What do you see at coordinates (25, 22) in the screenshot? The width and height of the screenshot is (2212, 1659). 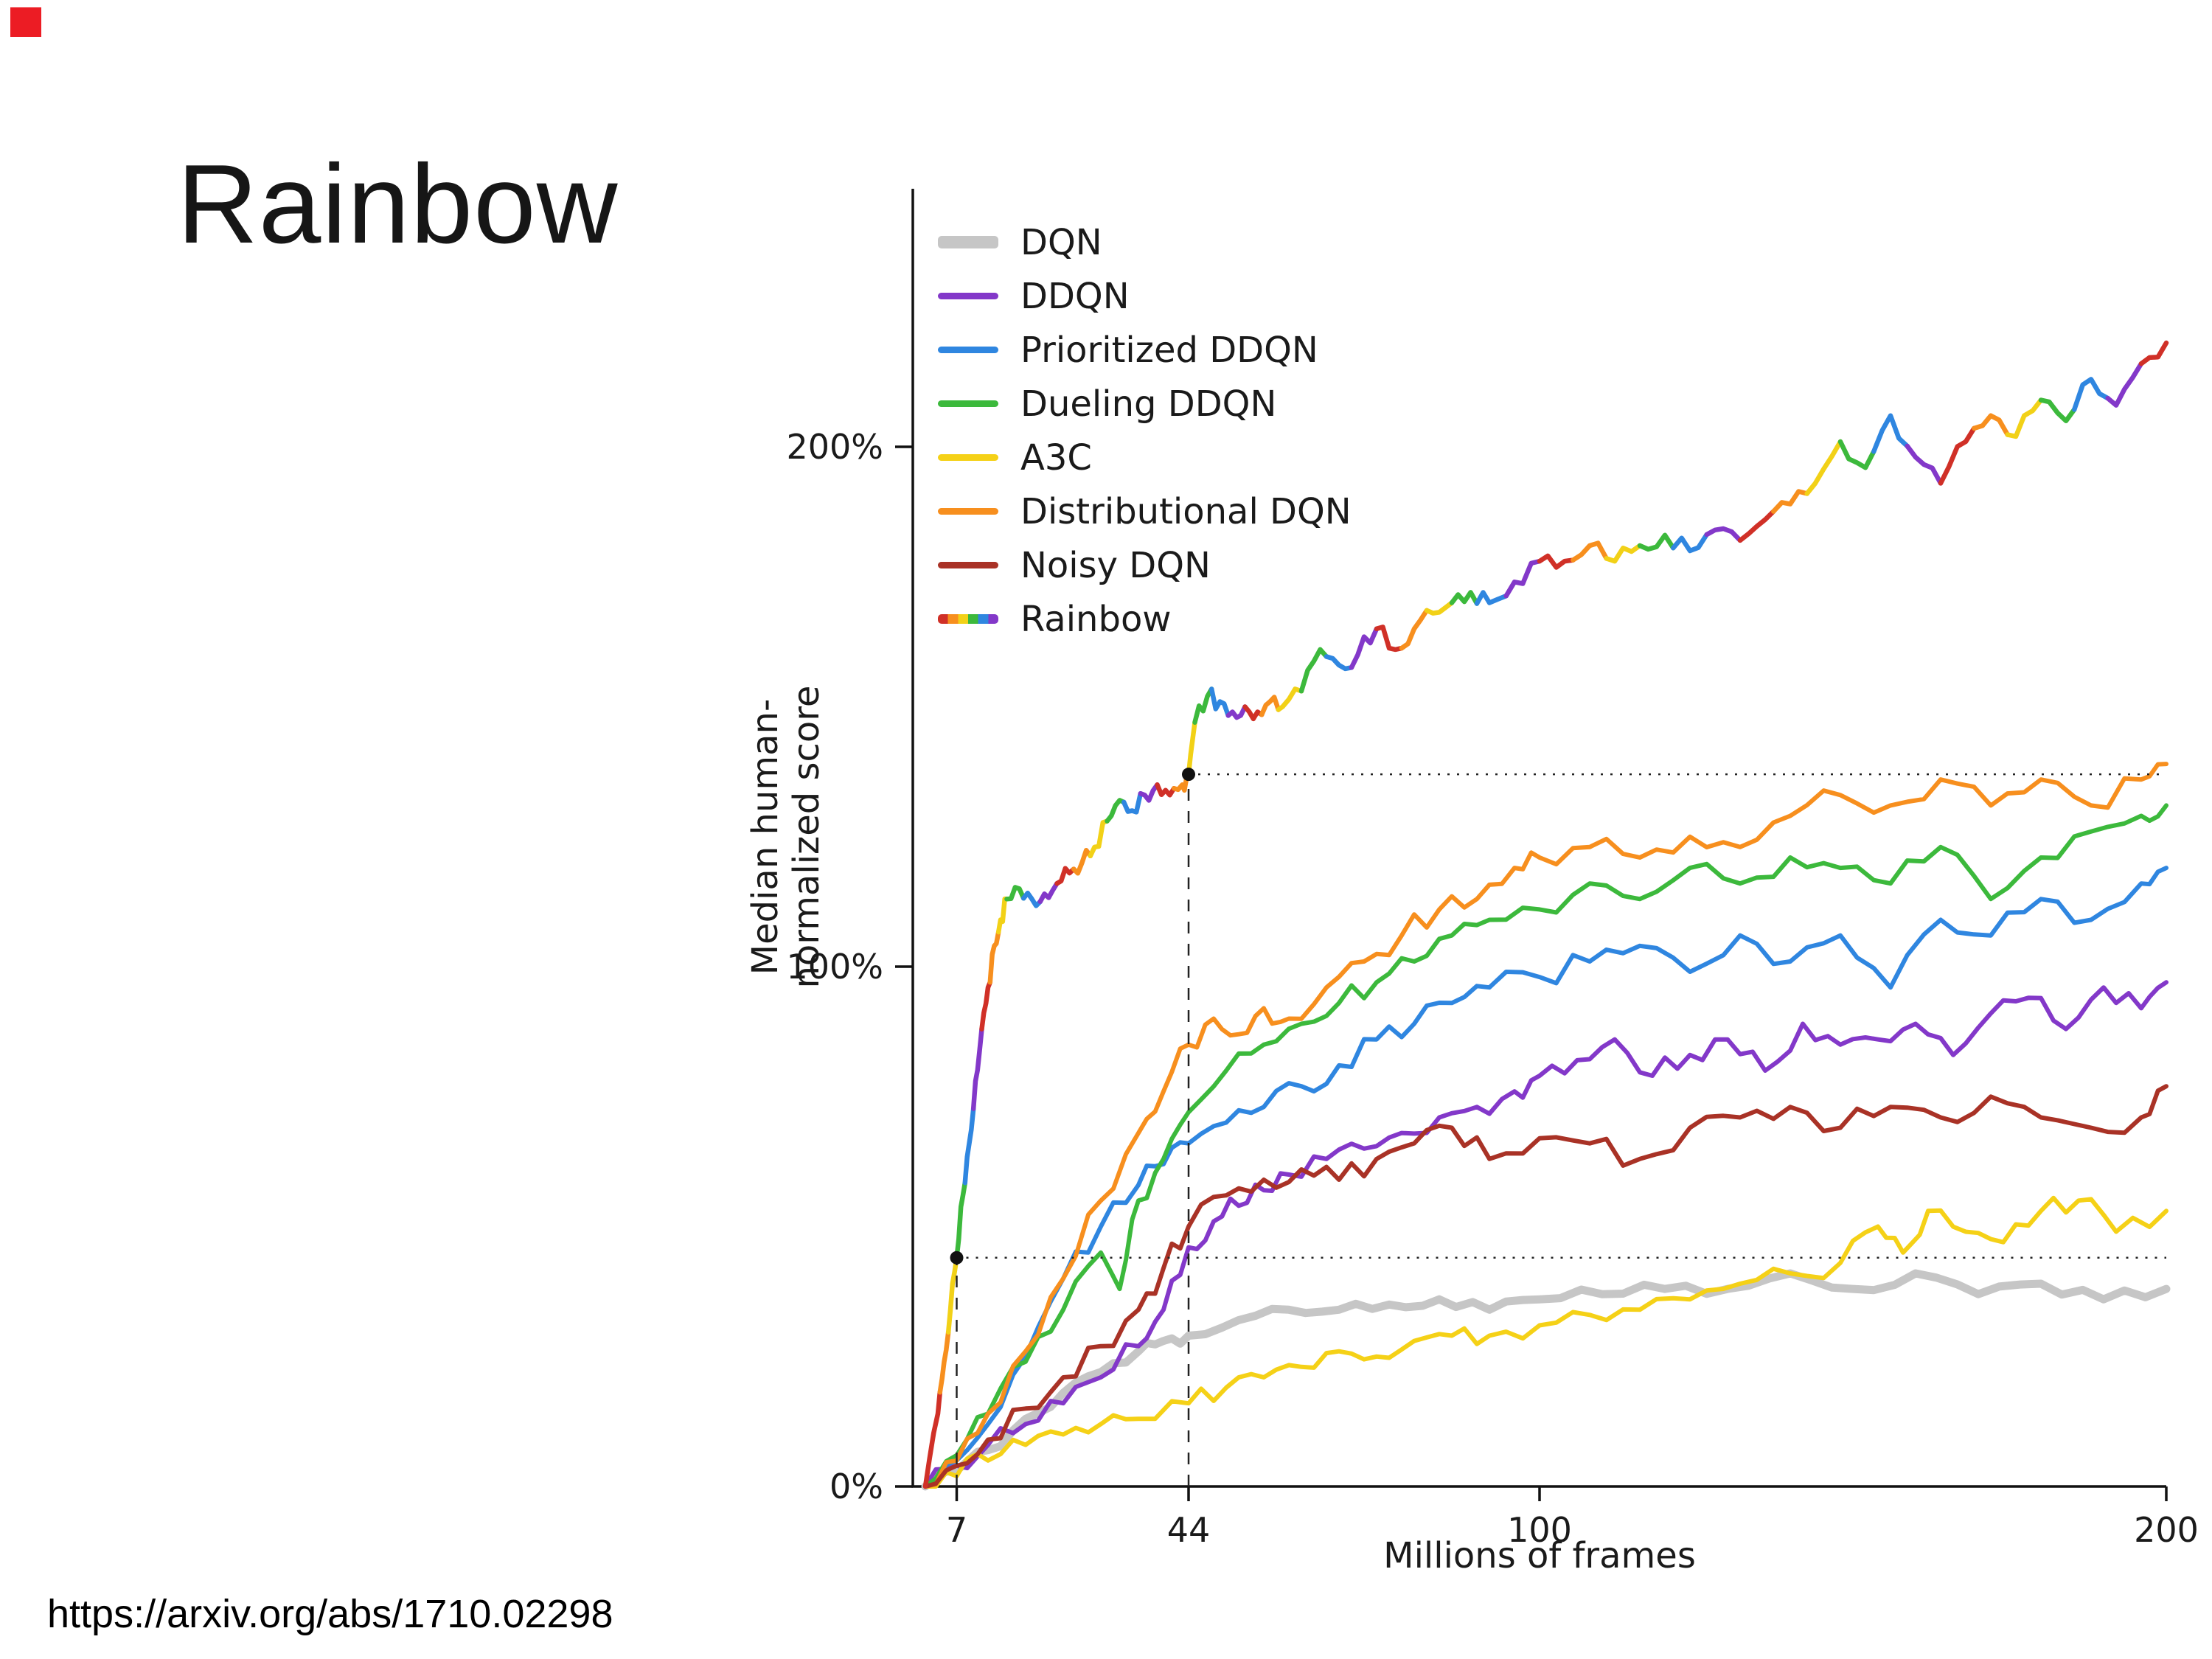 I see `red-marker` at bounding box center [25, 22].